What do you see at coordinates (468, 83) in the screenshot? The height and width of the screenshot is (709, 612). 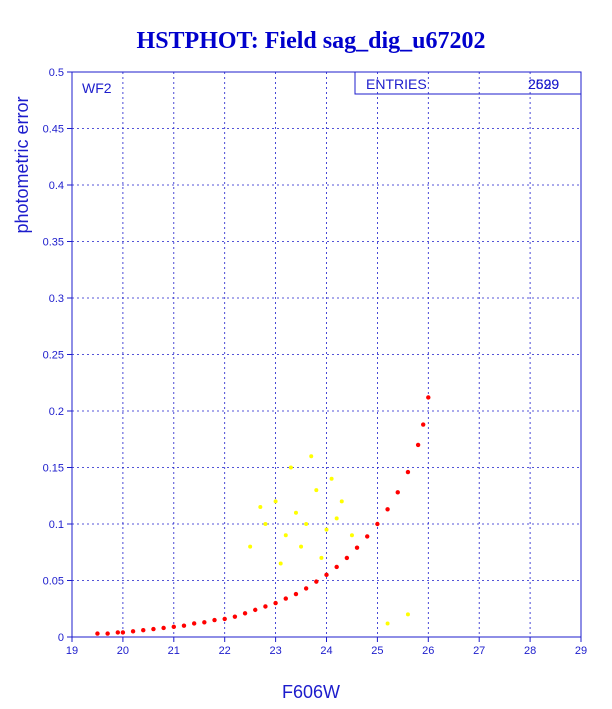 I see `stats-box` at bounding box center [468, 83].